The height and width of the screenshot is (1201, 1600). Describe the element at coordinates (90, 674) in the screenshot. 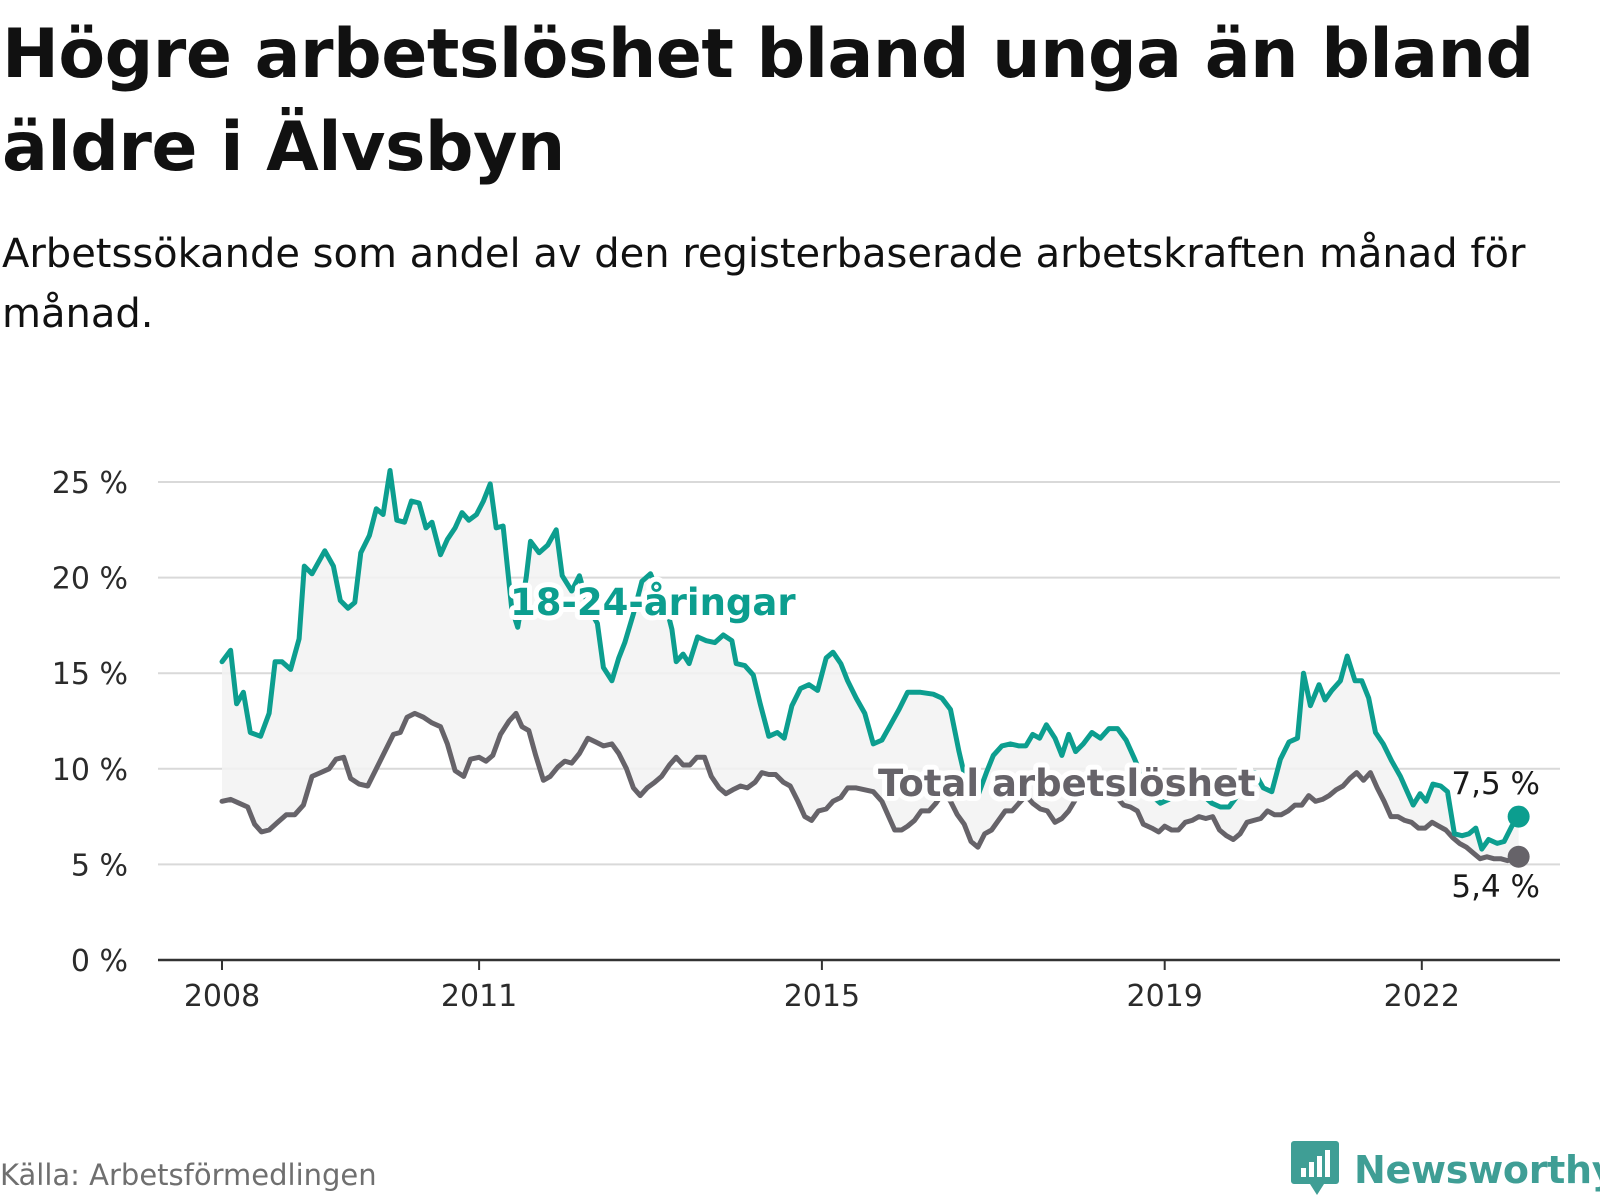

I see `y-tick-label: 15 %` at that location.